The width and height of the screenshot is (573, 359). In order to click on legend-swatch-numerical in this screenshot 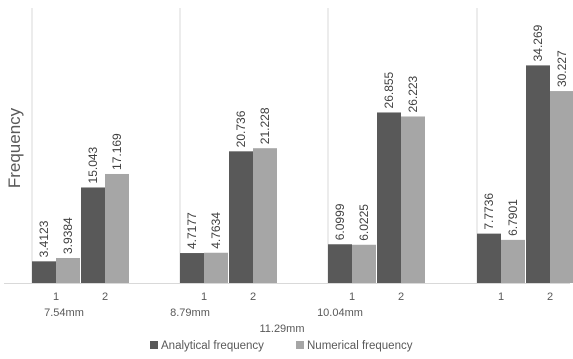, I will do `click(300, 345)`.